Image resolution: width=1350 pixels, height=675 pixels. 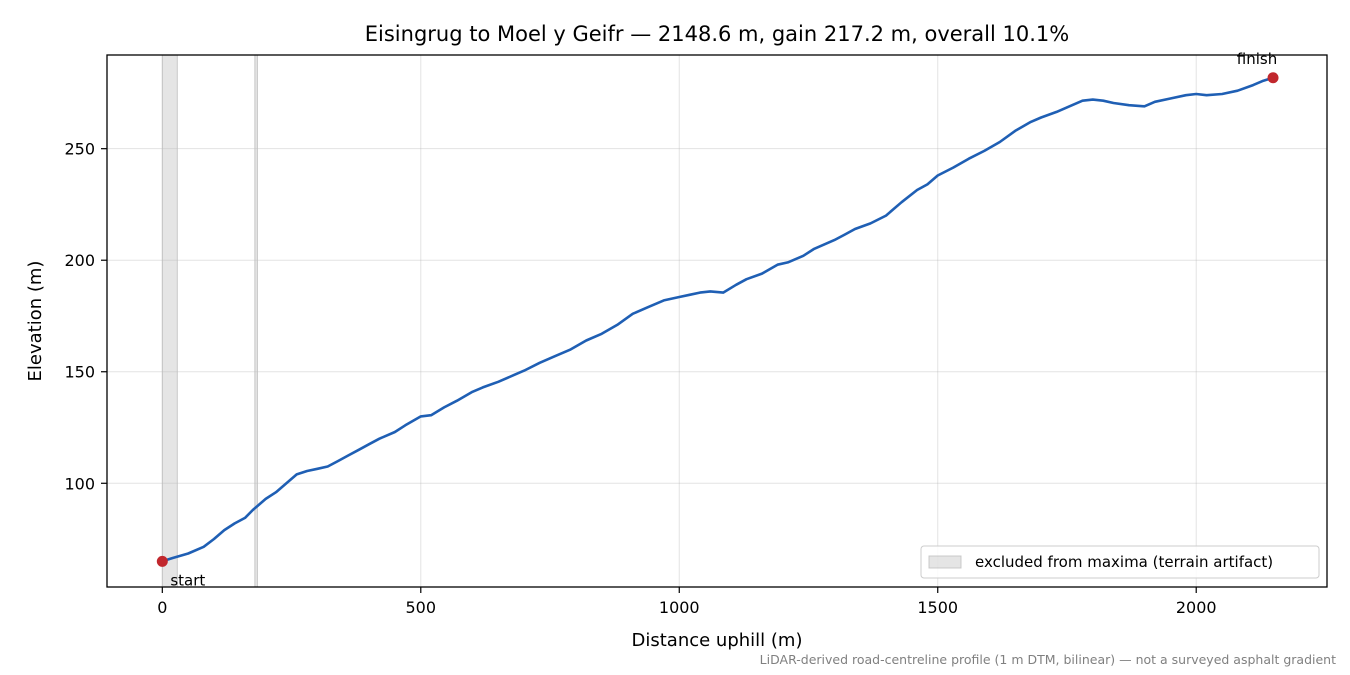 I want to click on legend: excluded from maxima (terrain artifact), so click(x=1120, y=562).